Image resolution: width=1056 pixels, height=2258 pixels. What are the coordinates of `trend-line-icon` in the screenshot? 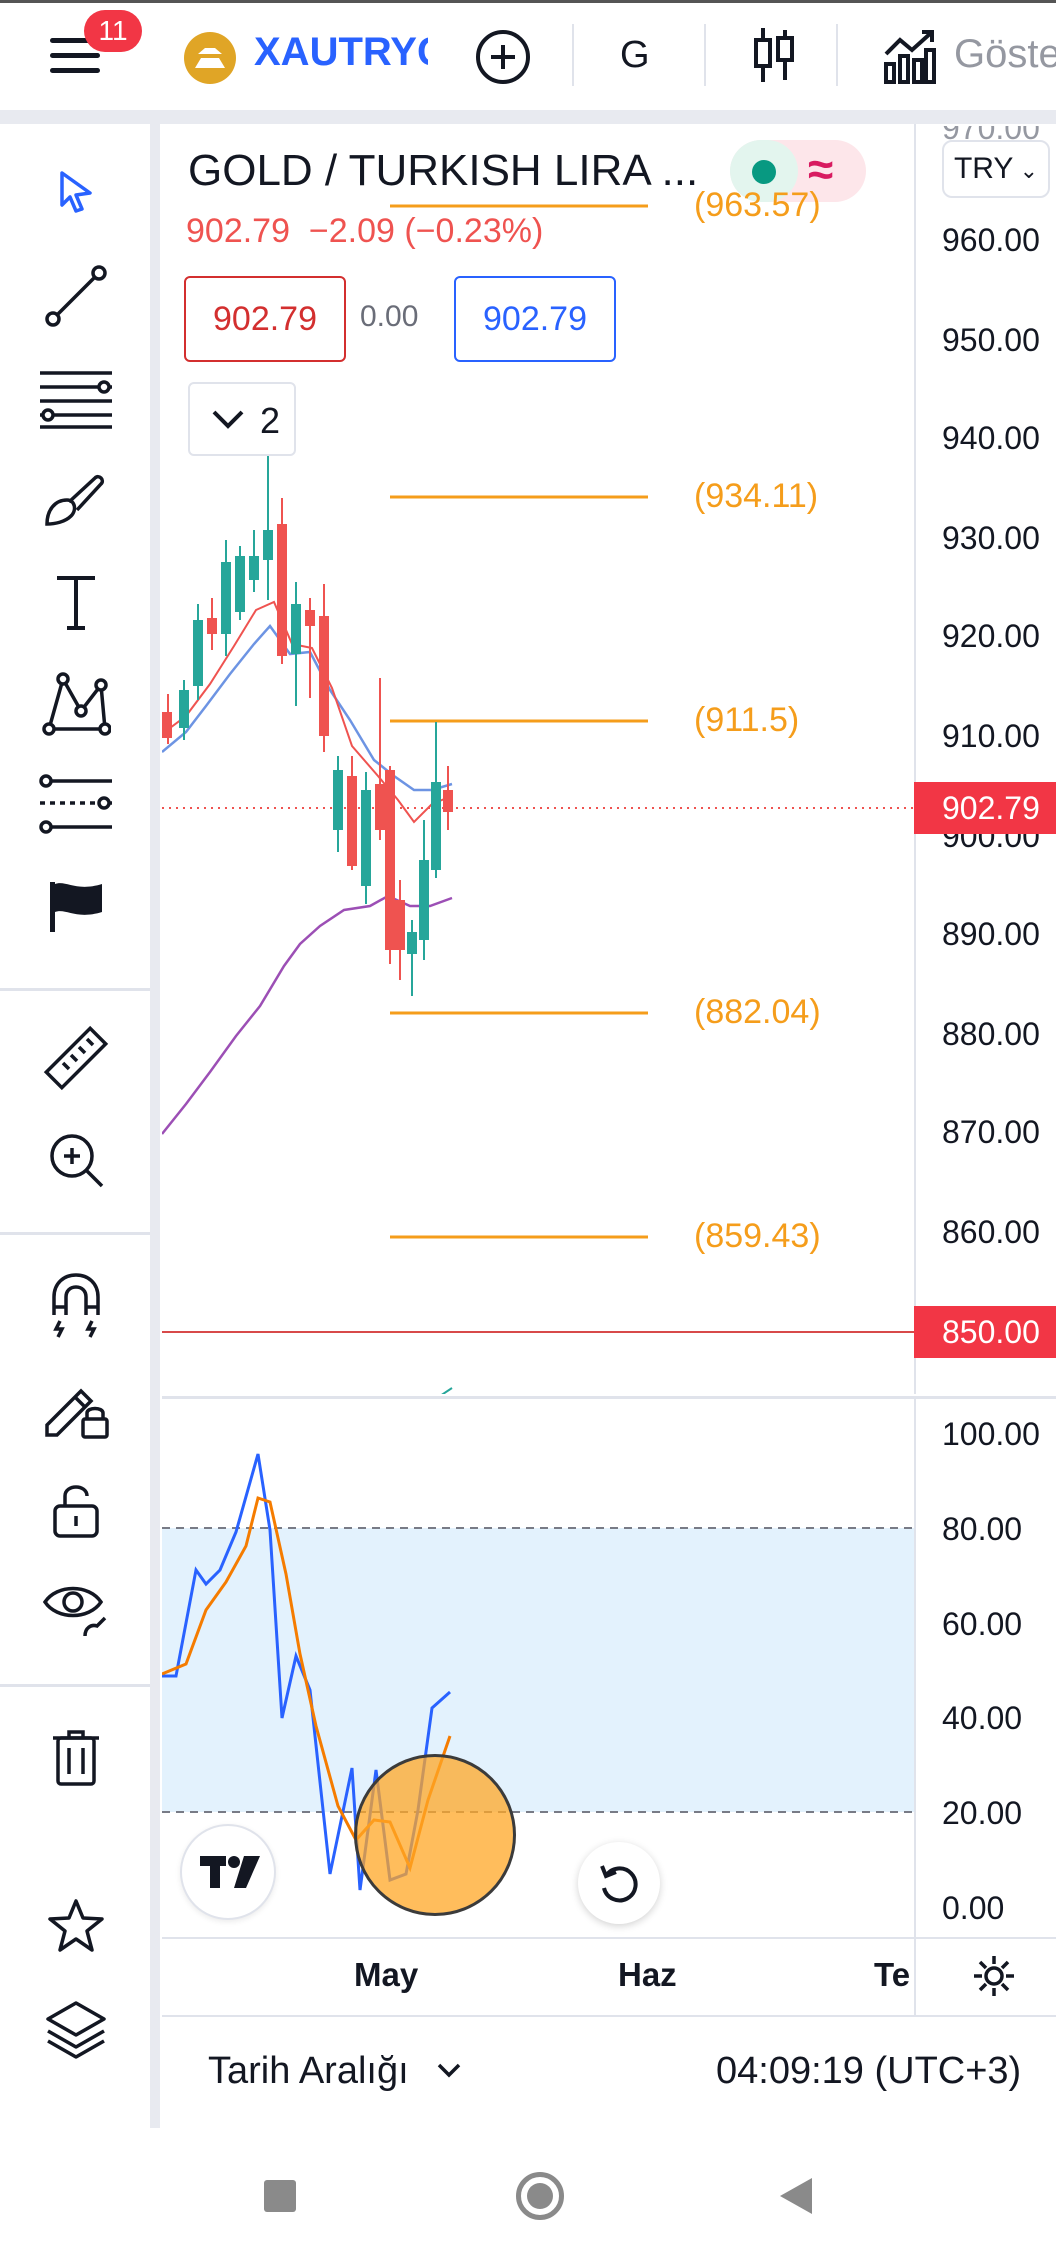 It's located at (76, 296).